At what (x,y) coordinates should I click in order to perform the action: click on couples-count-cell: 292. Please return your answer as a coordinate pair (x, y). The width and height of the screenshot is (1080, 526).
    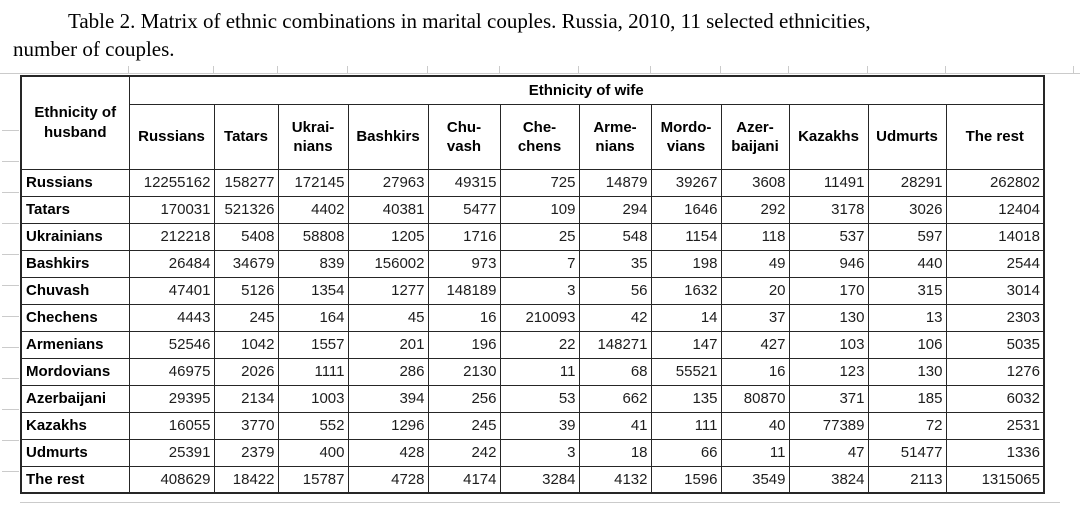
    Looking at the image, I should click on (755, 209).